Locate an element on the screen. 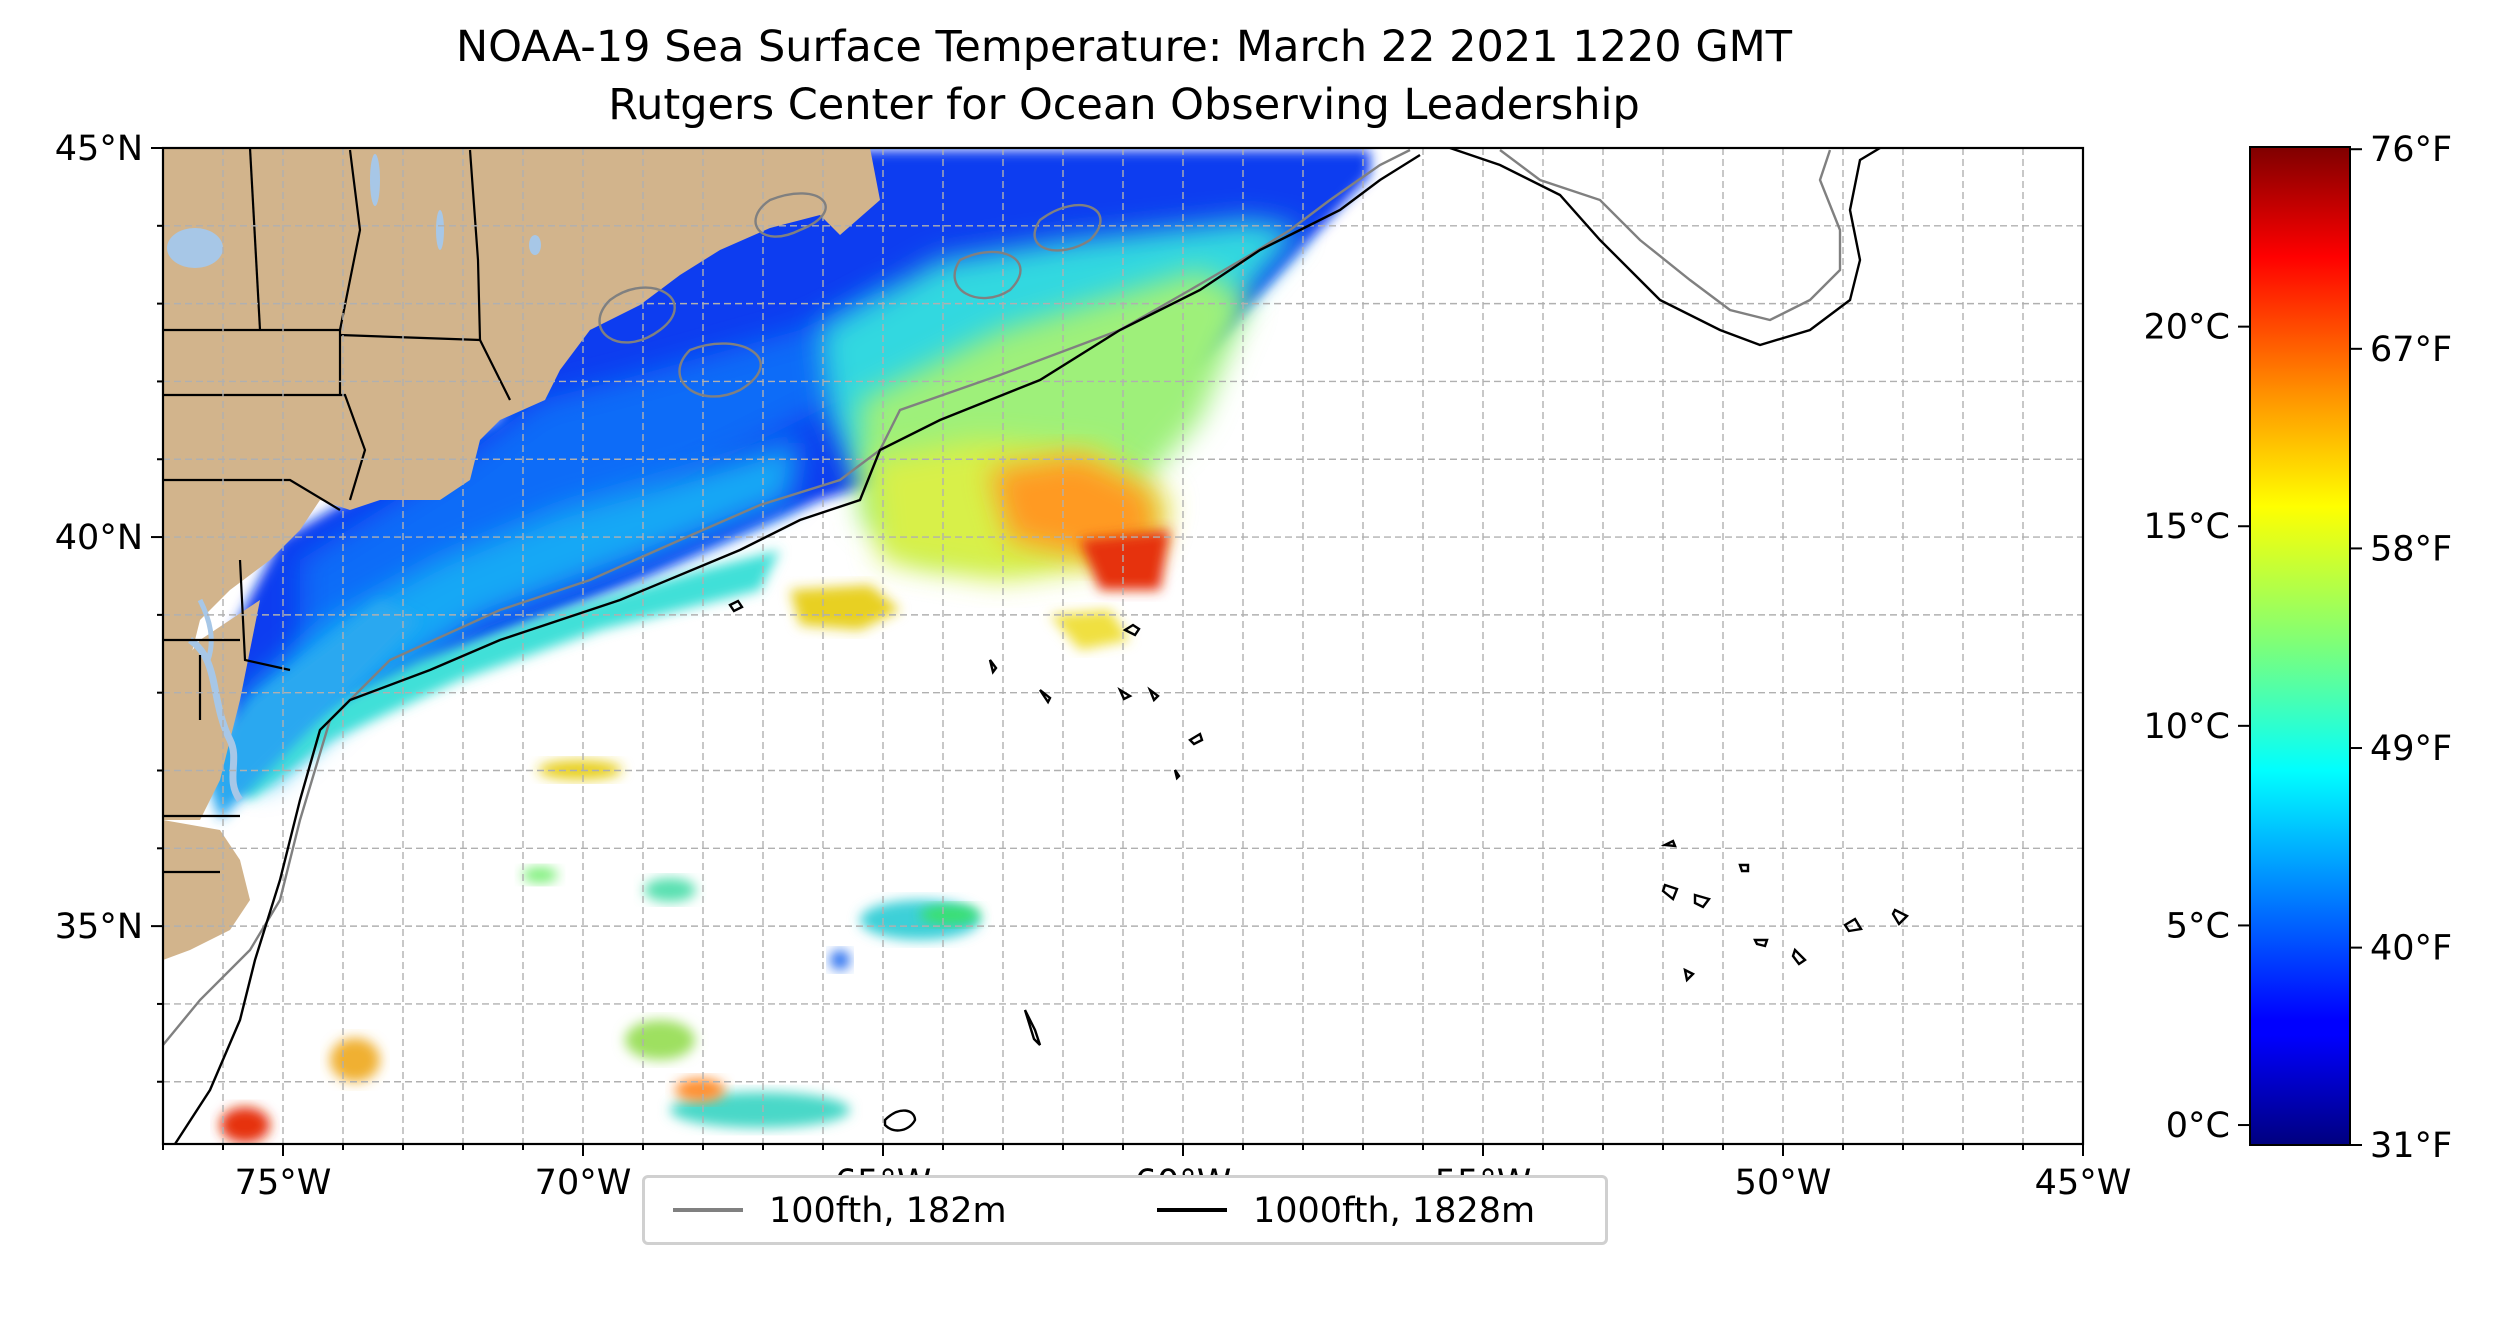 Image resolution: width=2502 pixels, height=1318 pixels. celsius-tick-label: 20°C is located at coordinates (2187, 328).